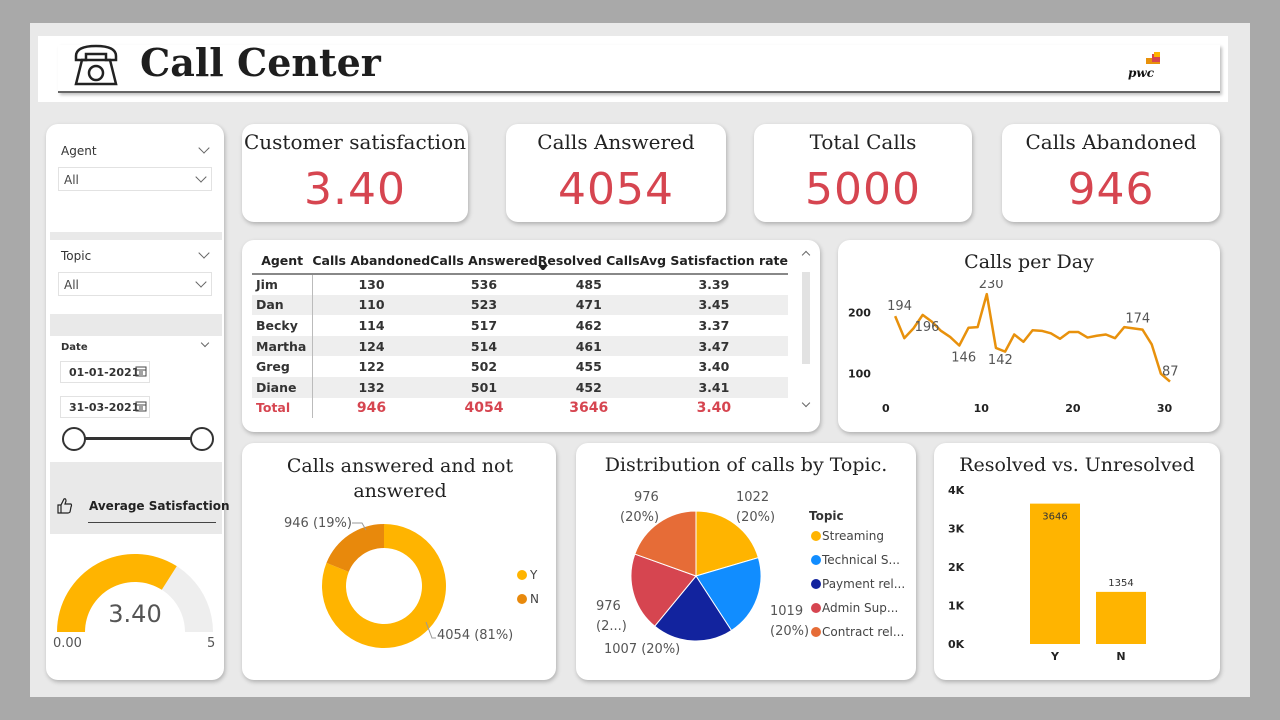  What do you see at coordinates (76, 256) in the screenshot?
I see `topic-filter-label: Topic` at bounding box center [76, 256].